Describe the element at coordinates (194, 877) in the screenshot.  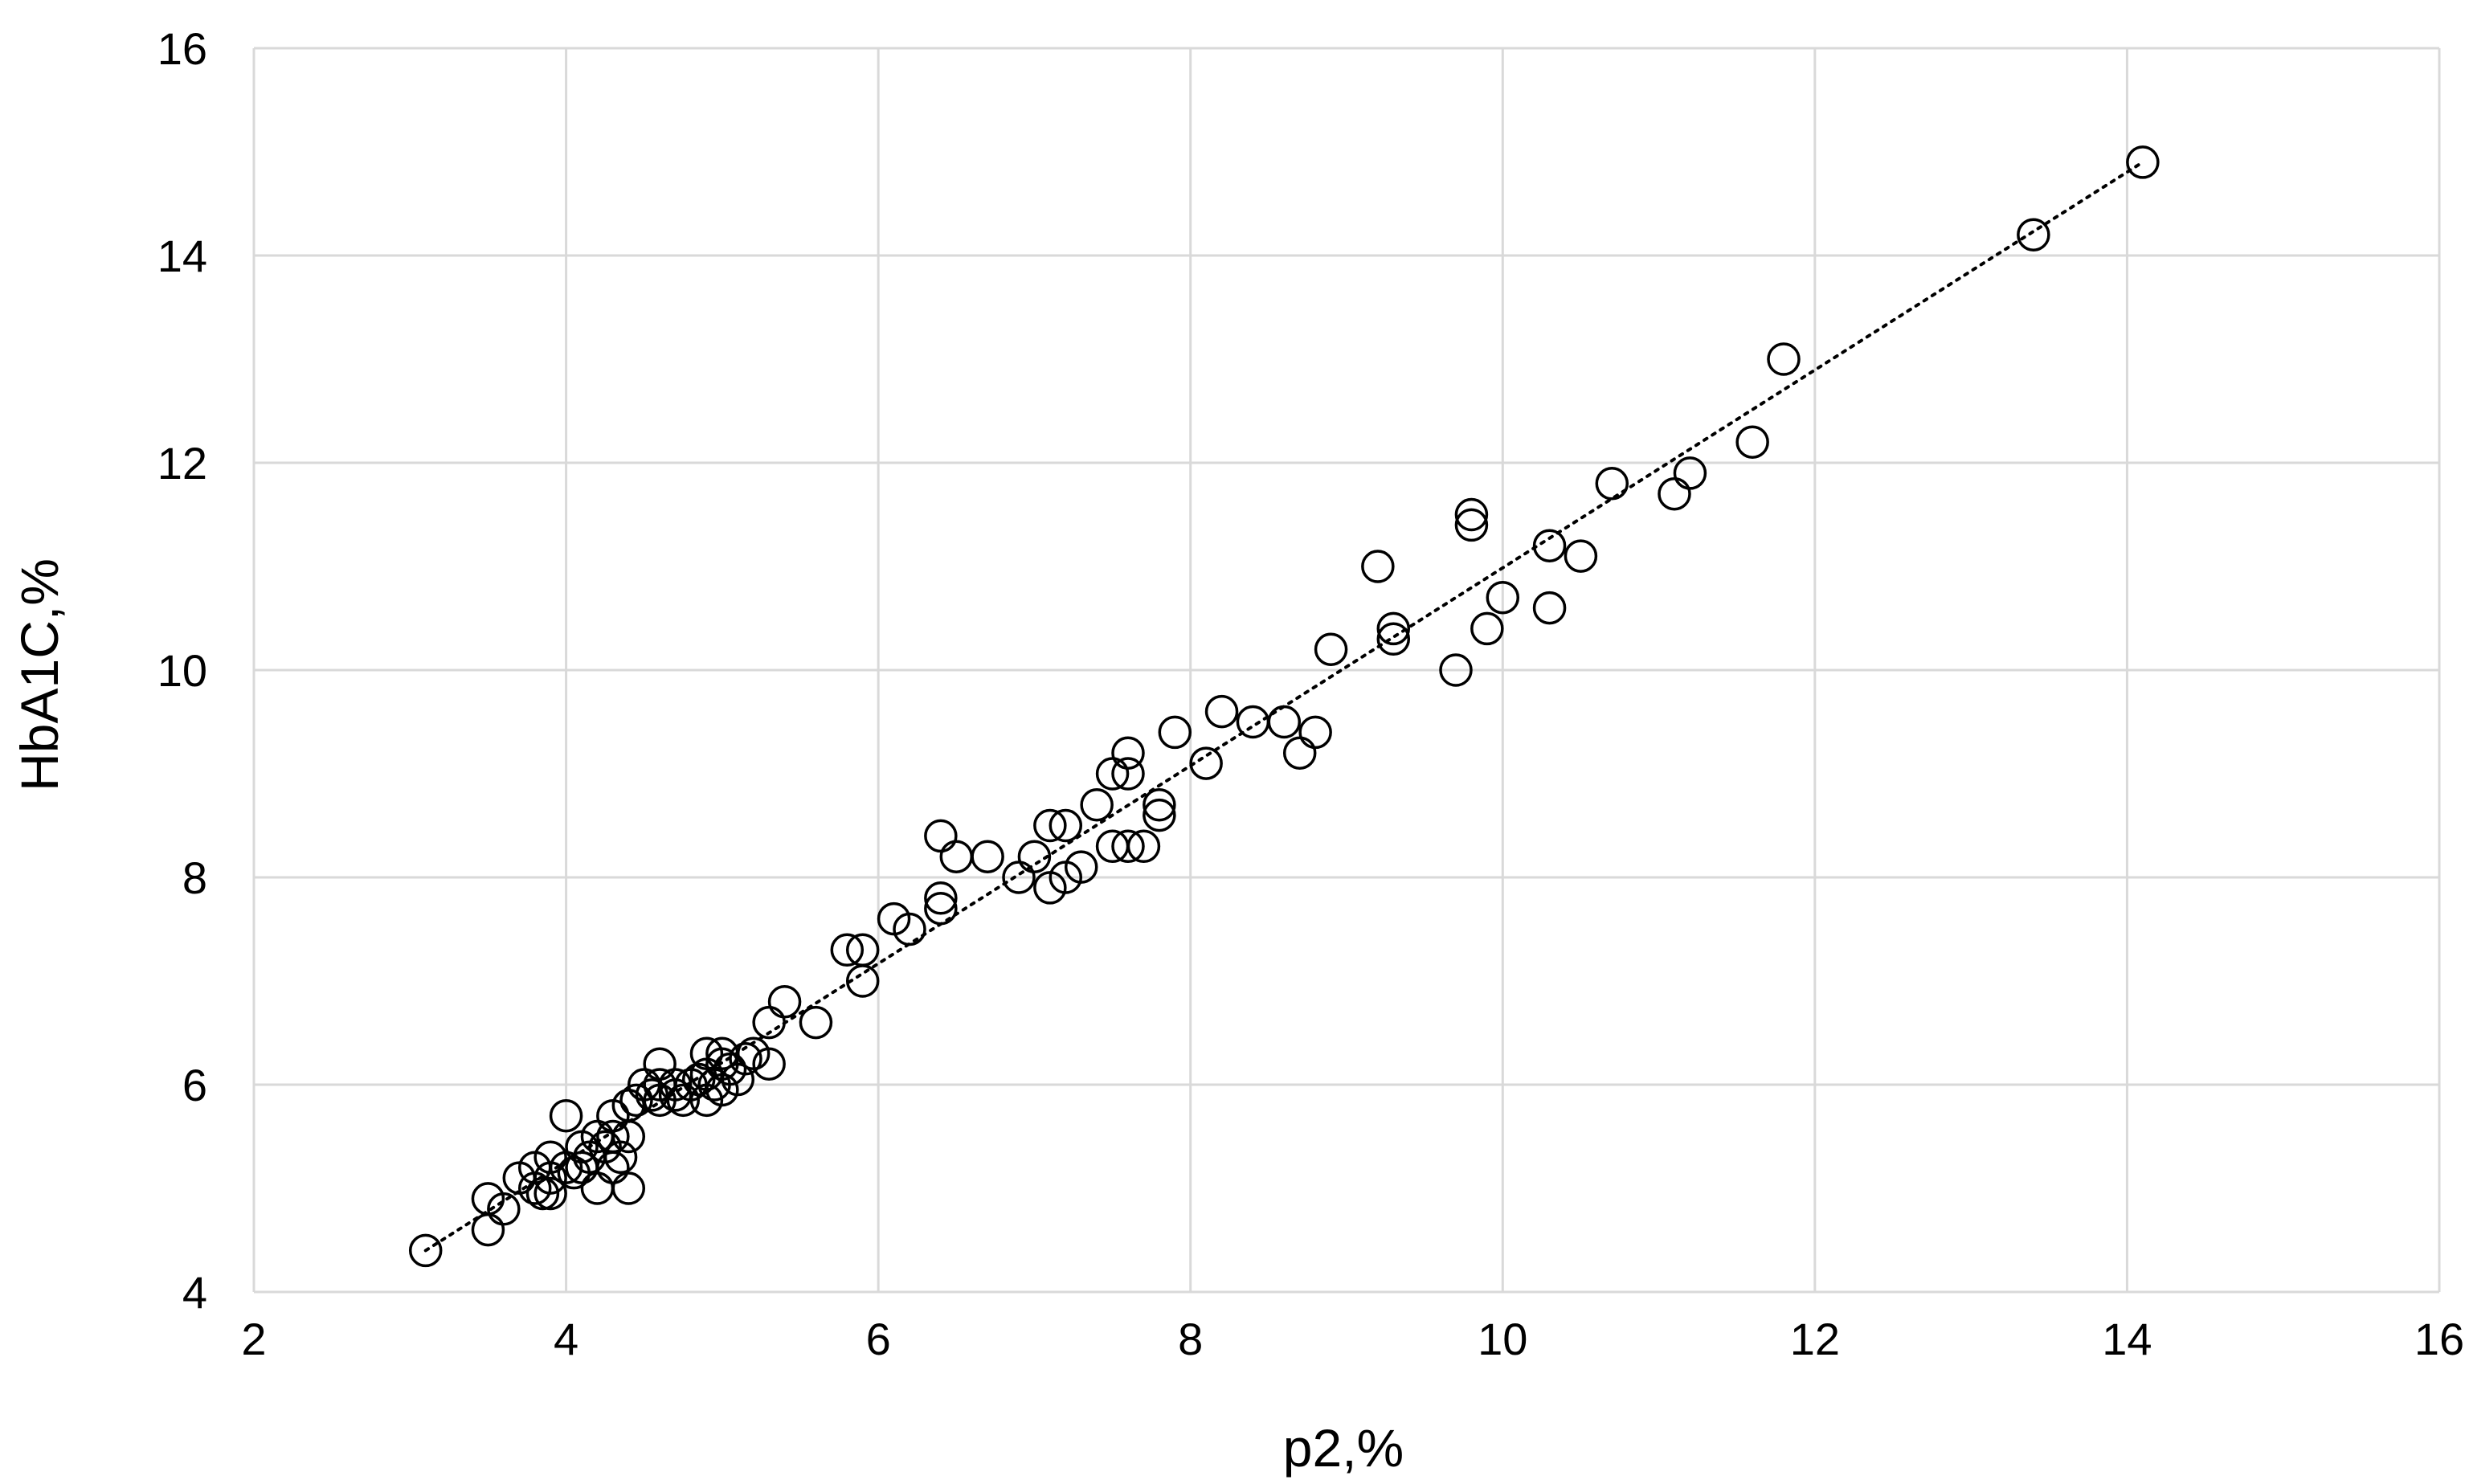
I see `y-tick-label-8: 8` at that location.